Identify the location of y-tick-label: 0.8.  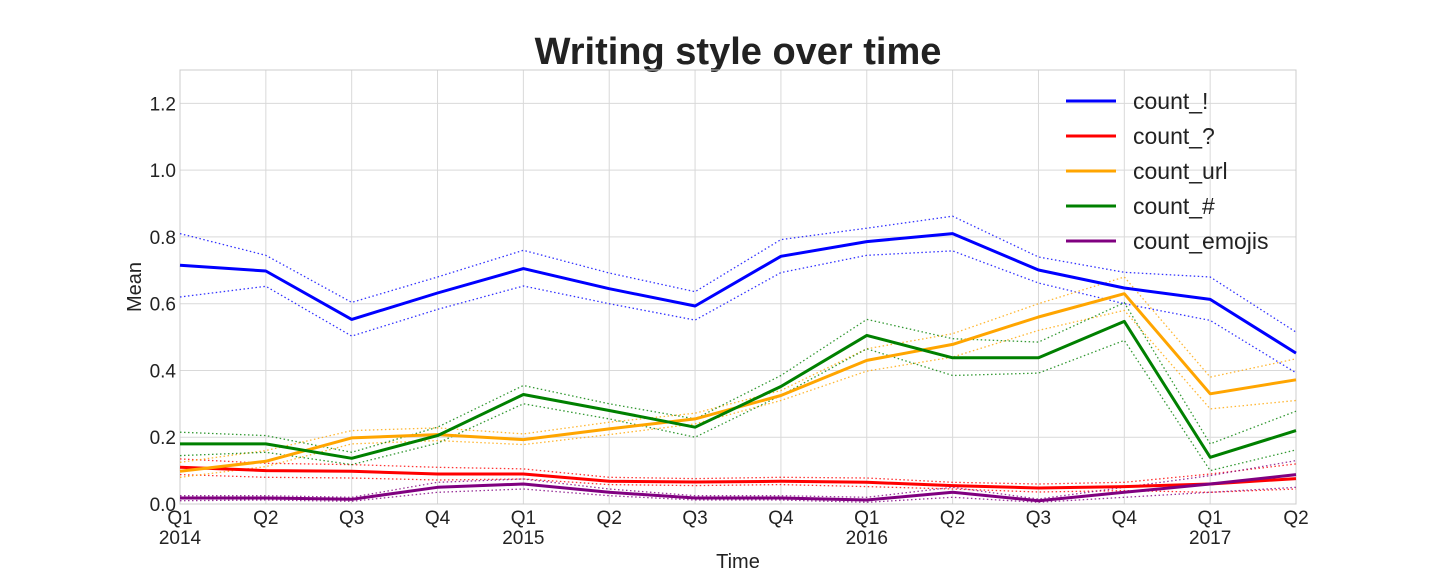
(163, 238).